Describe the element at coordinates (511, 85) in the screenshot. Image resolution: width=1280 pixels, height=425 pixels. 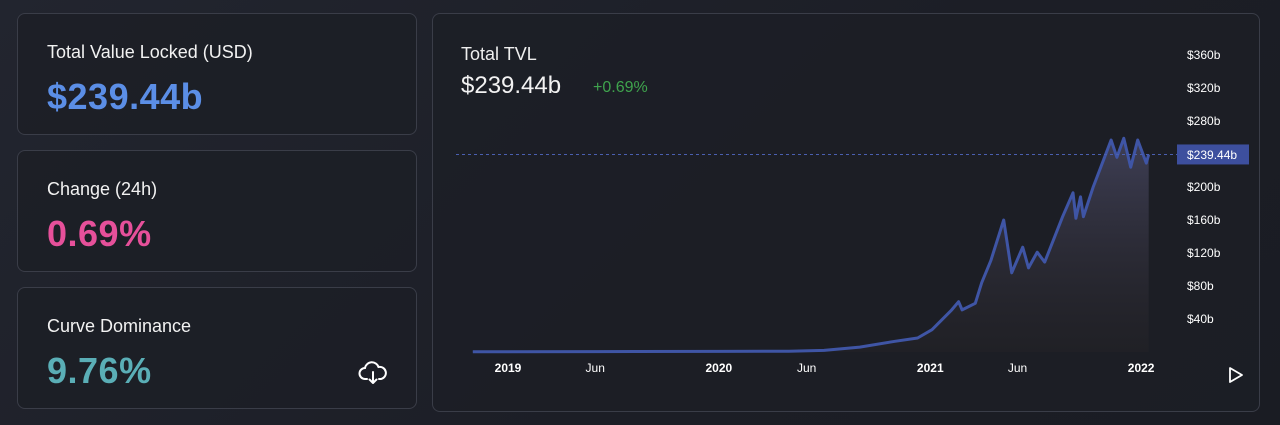
I see `chart-current-value: $239.44b` at that location.